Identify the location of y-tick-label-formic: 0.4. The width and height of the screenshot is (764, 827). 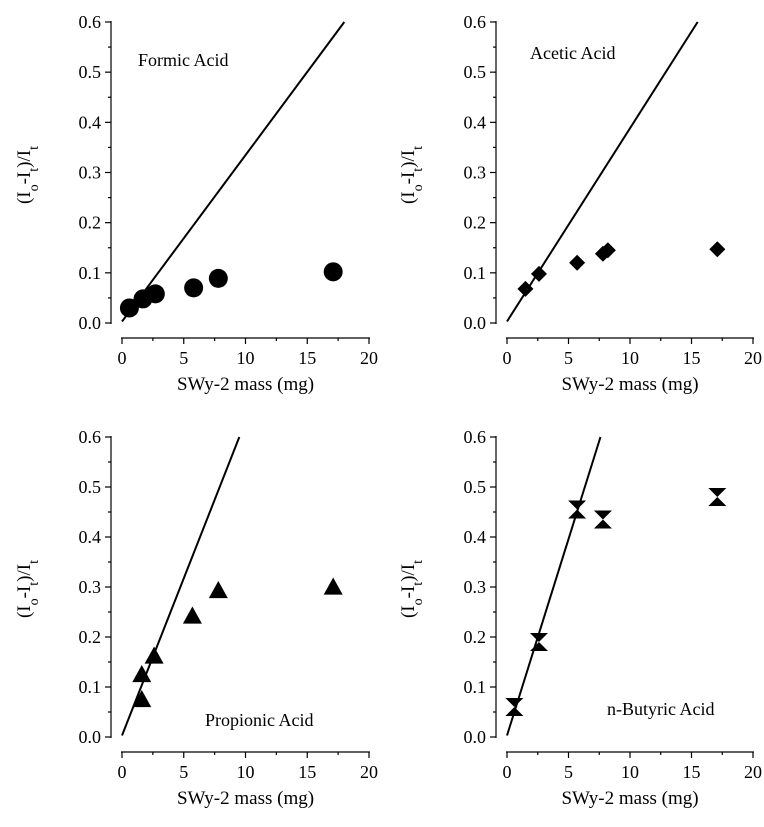
(90, 122).